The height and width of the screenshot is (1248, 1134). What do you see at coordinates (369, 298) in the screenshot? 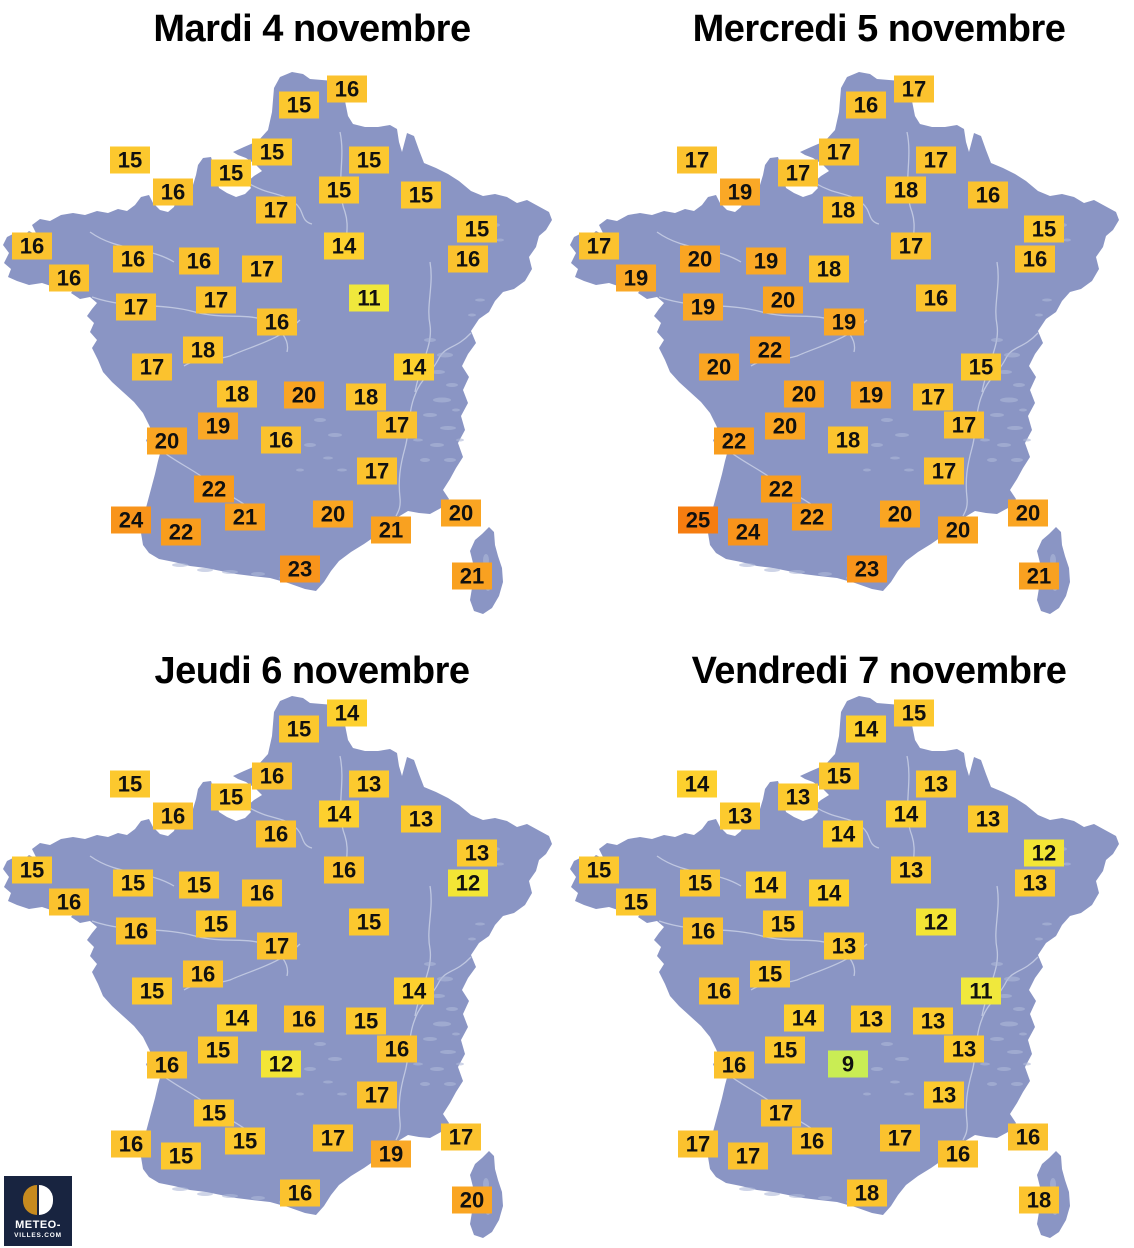
I see `temperature-badge: 11` at bounding box center [369, 298].